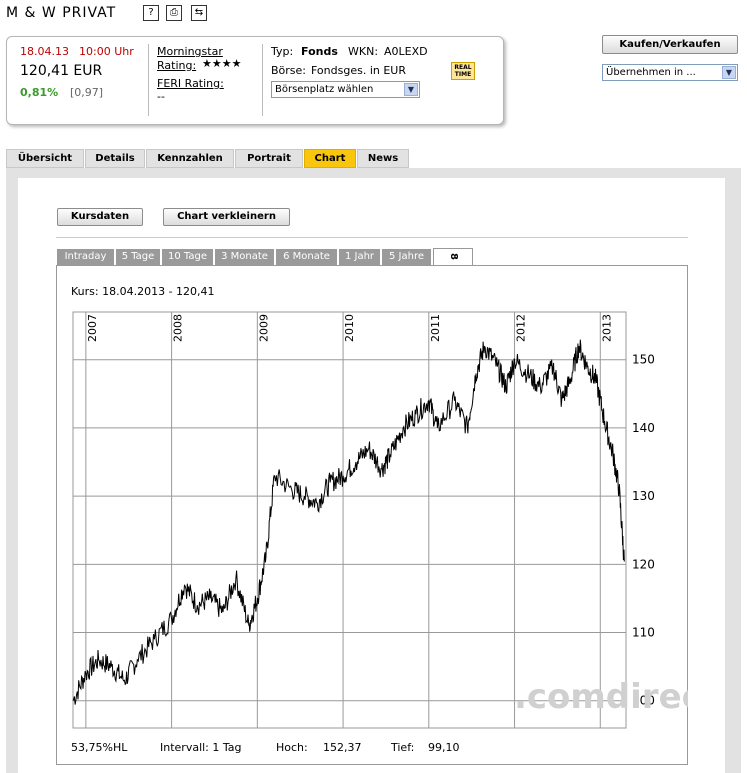 This screenshot has width=747, height=773. What do you see at coordinates (358, 70) in the screenshot?
I see `boerse-value: Fondsges. in EUR` at bounding box center [358, 70].